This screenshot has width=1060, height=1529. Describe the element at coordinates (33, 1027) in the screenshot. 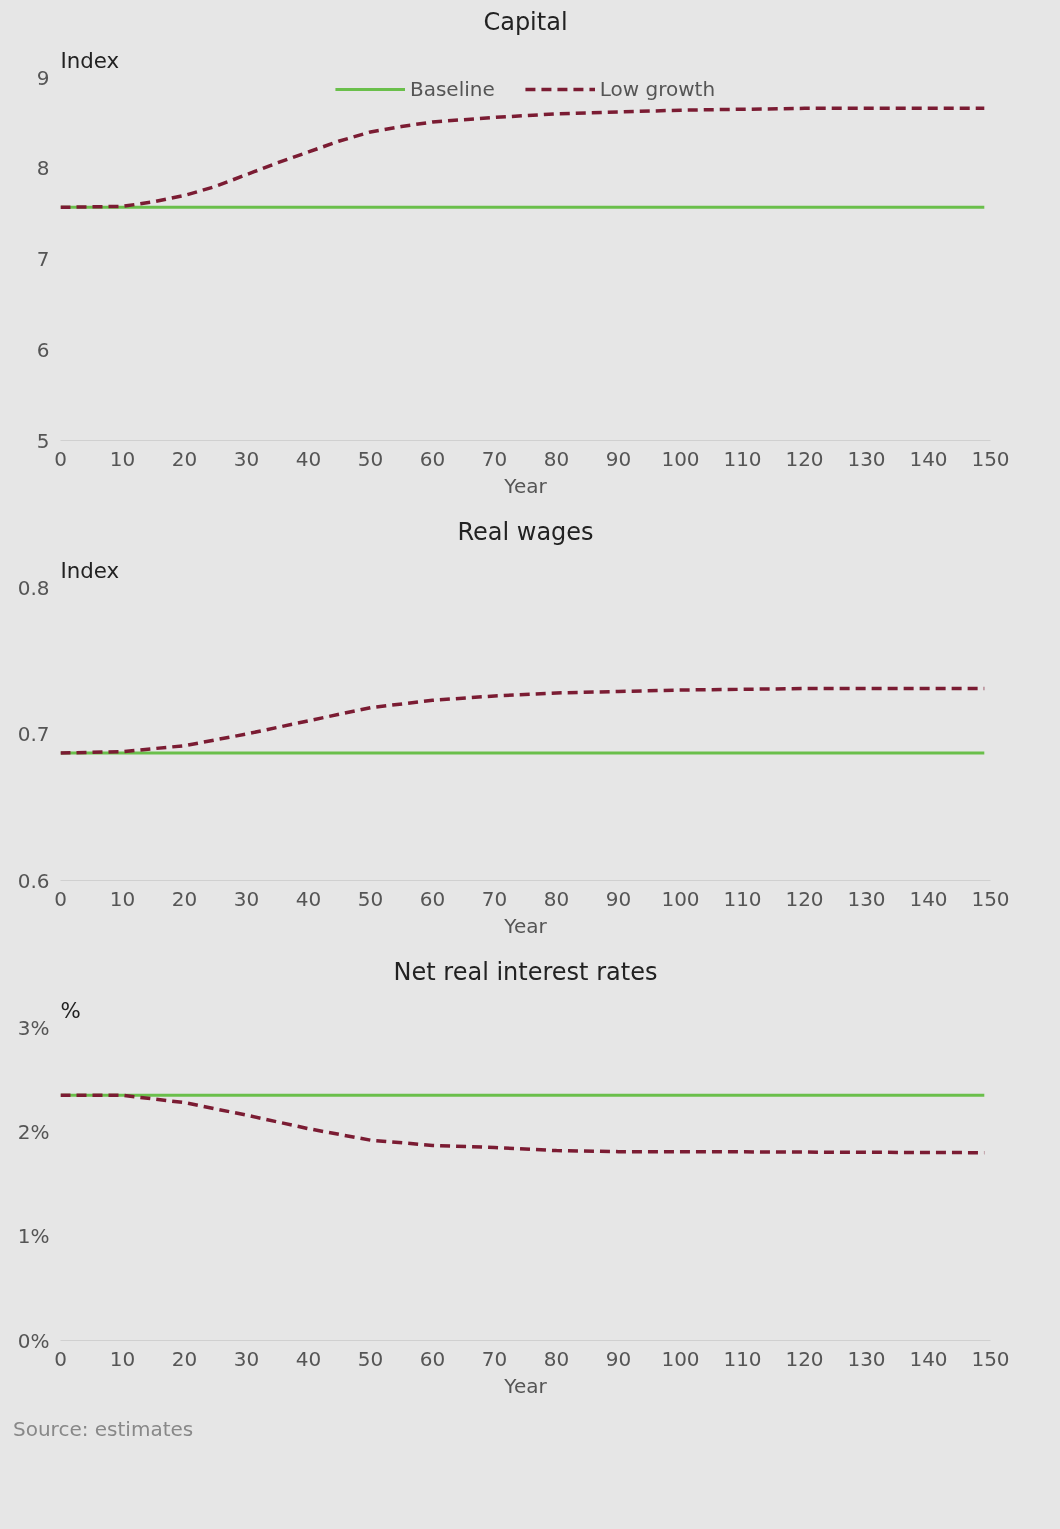

I see `y-tick-label: 3%` at that location.